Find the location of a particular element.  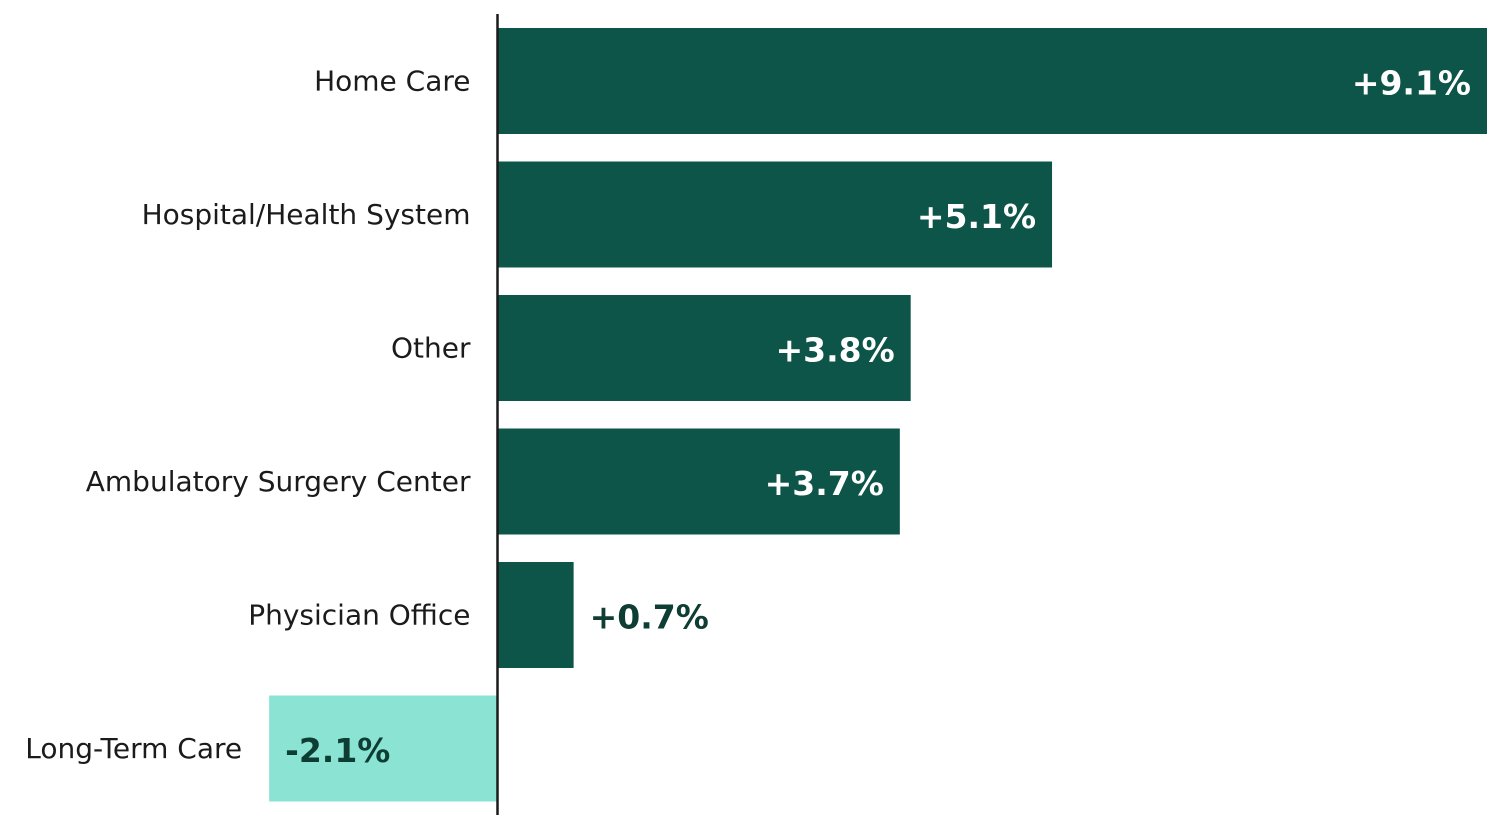

category-label-1: Hospital/Health System is located at coordinates (306, 214).